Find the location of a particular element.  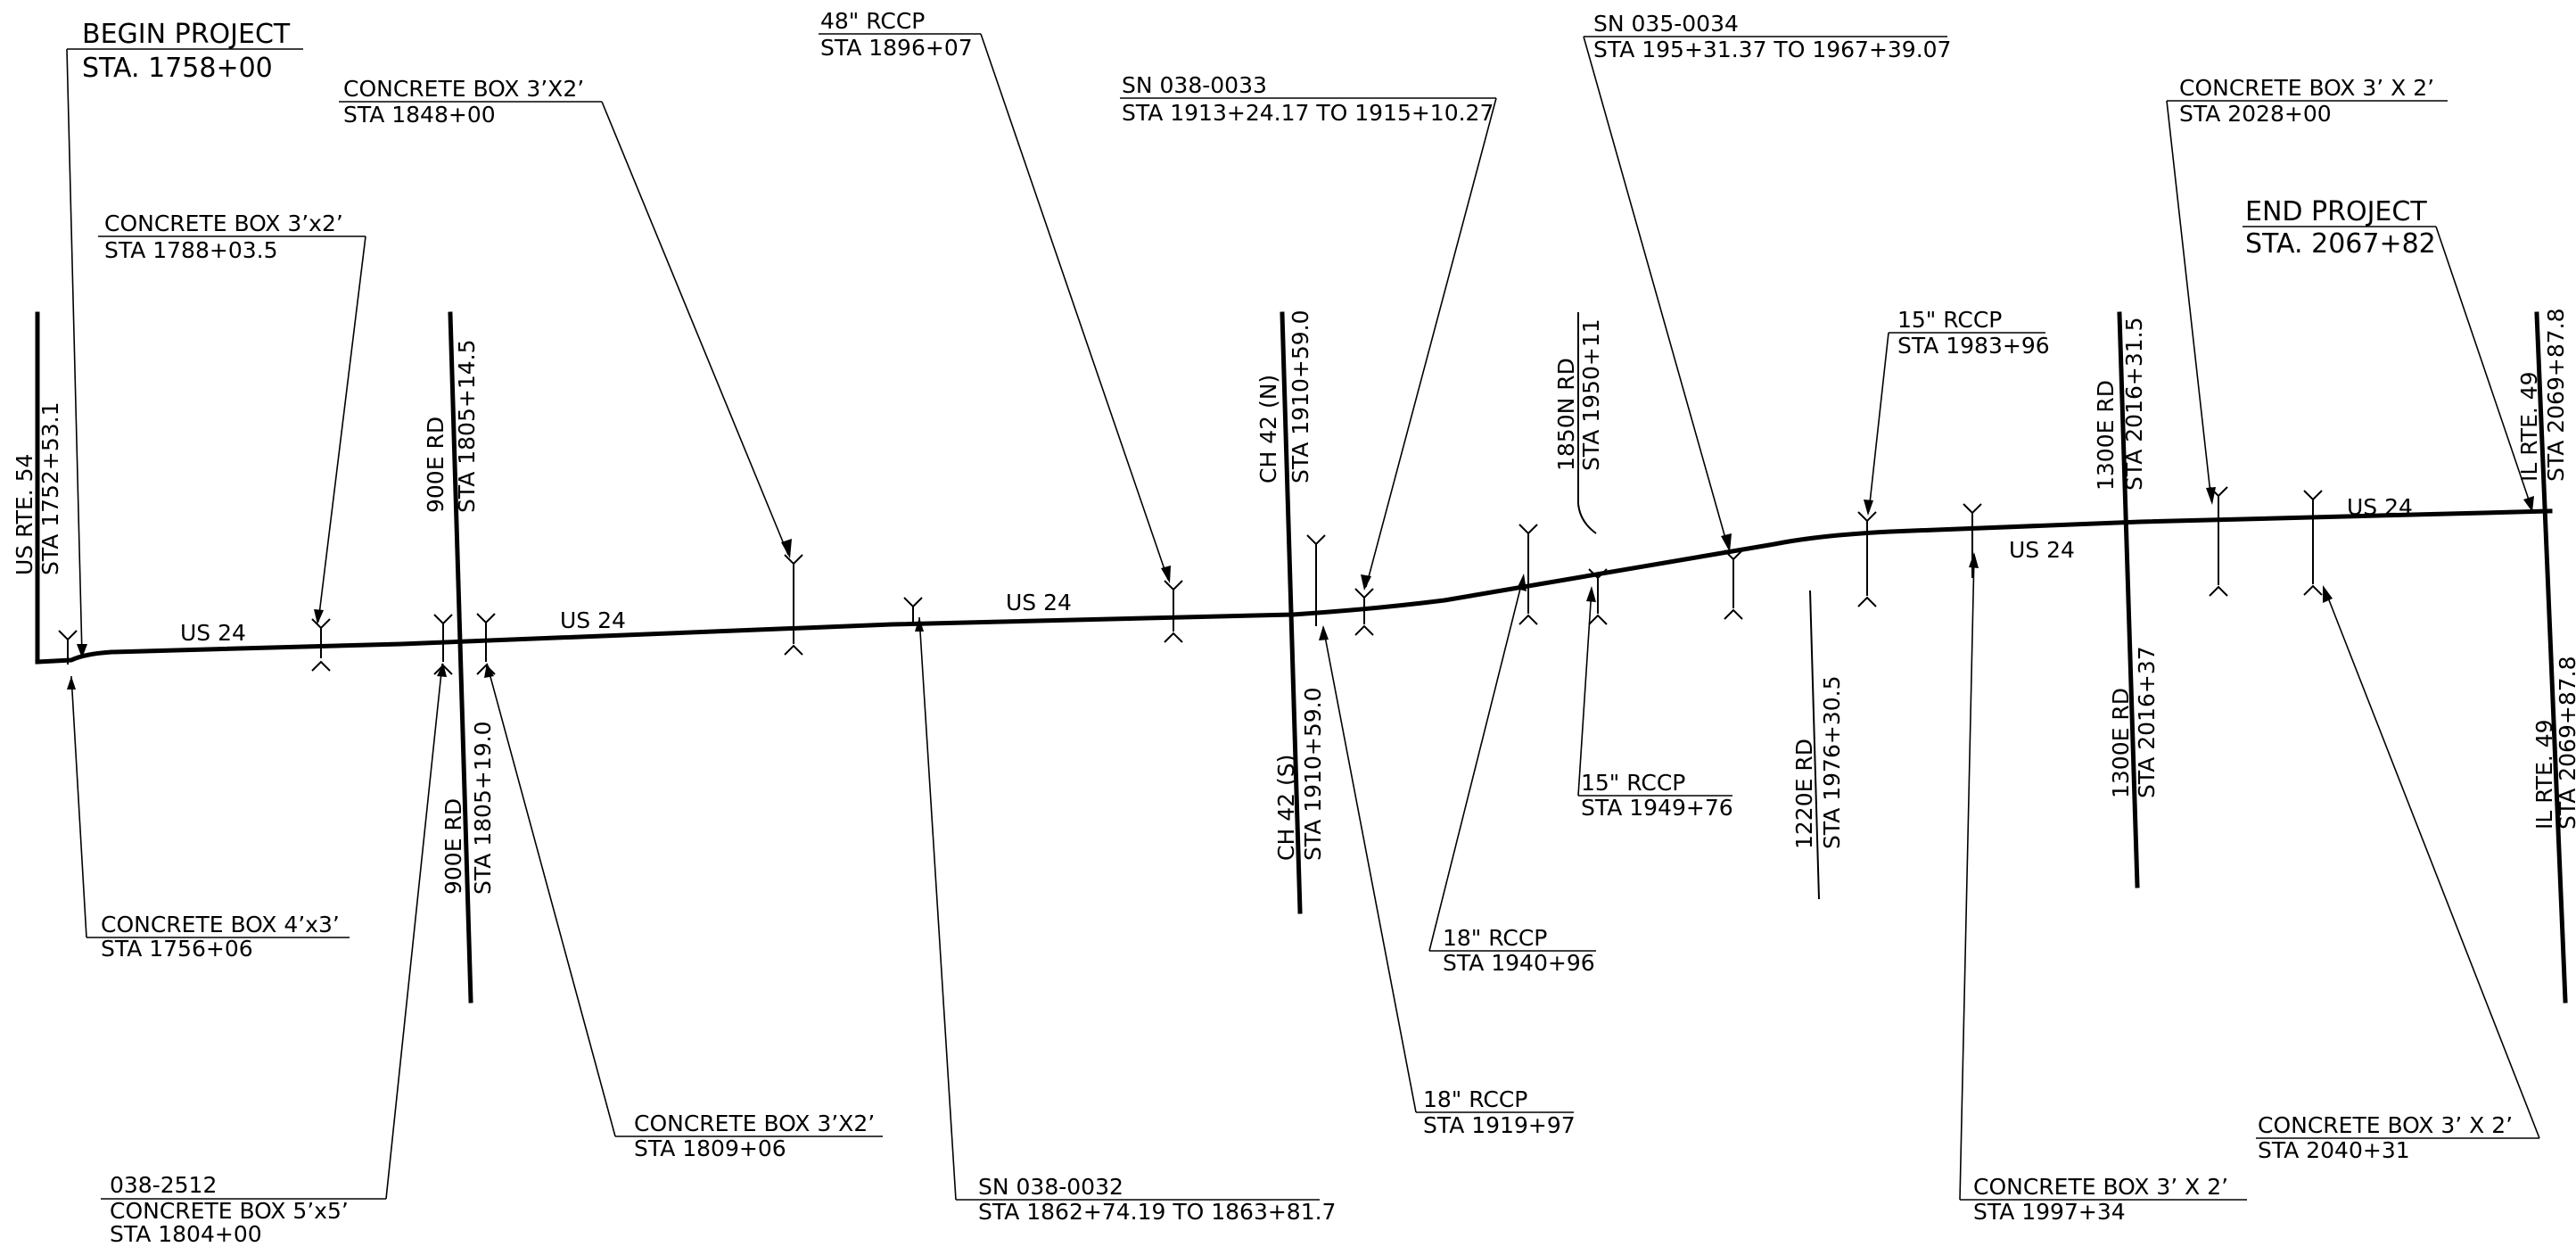

structure-callout: CONCRETE BOX 3’x2’ STA 1788+03.5 is located at coordinates (232, 441).